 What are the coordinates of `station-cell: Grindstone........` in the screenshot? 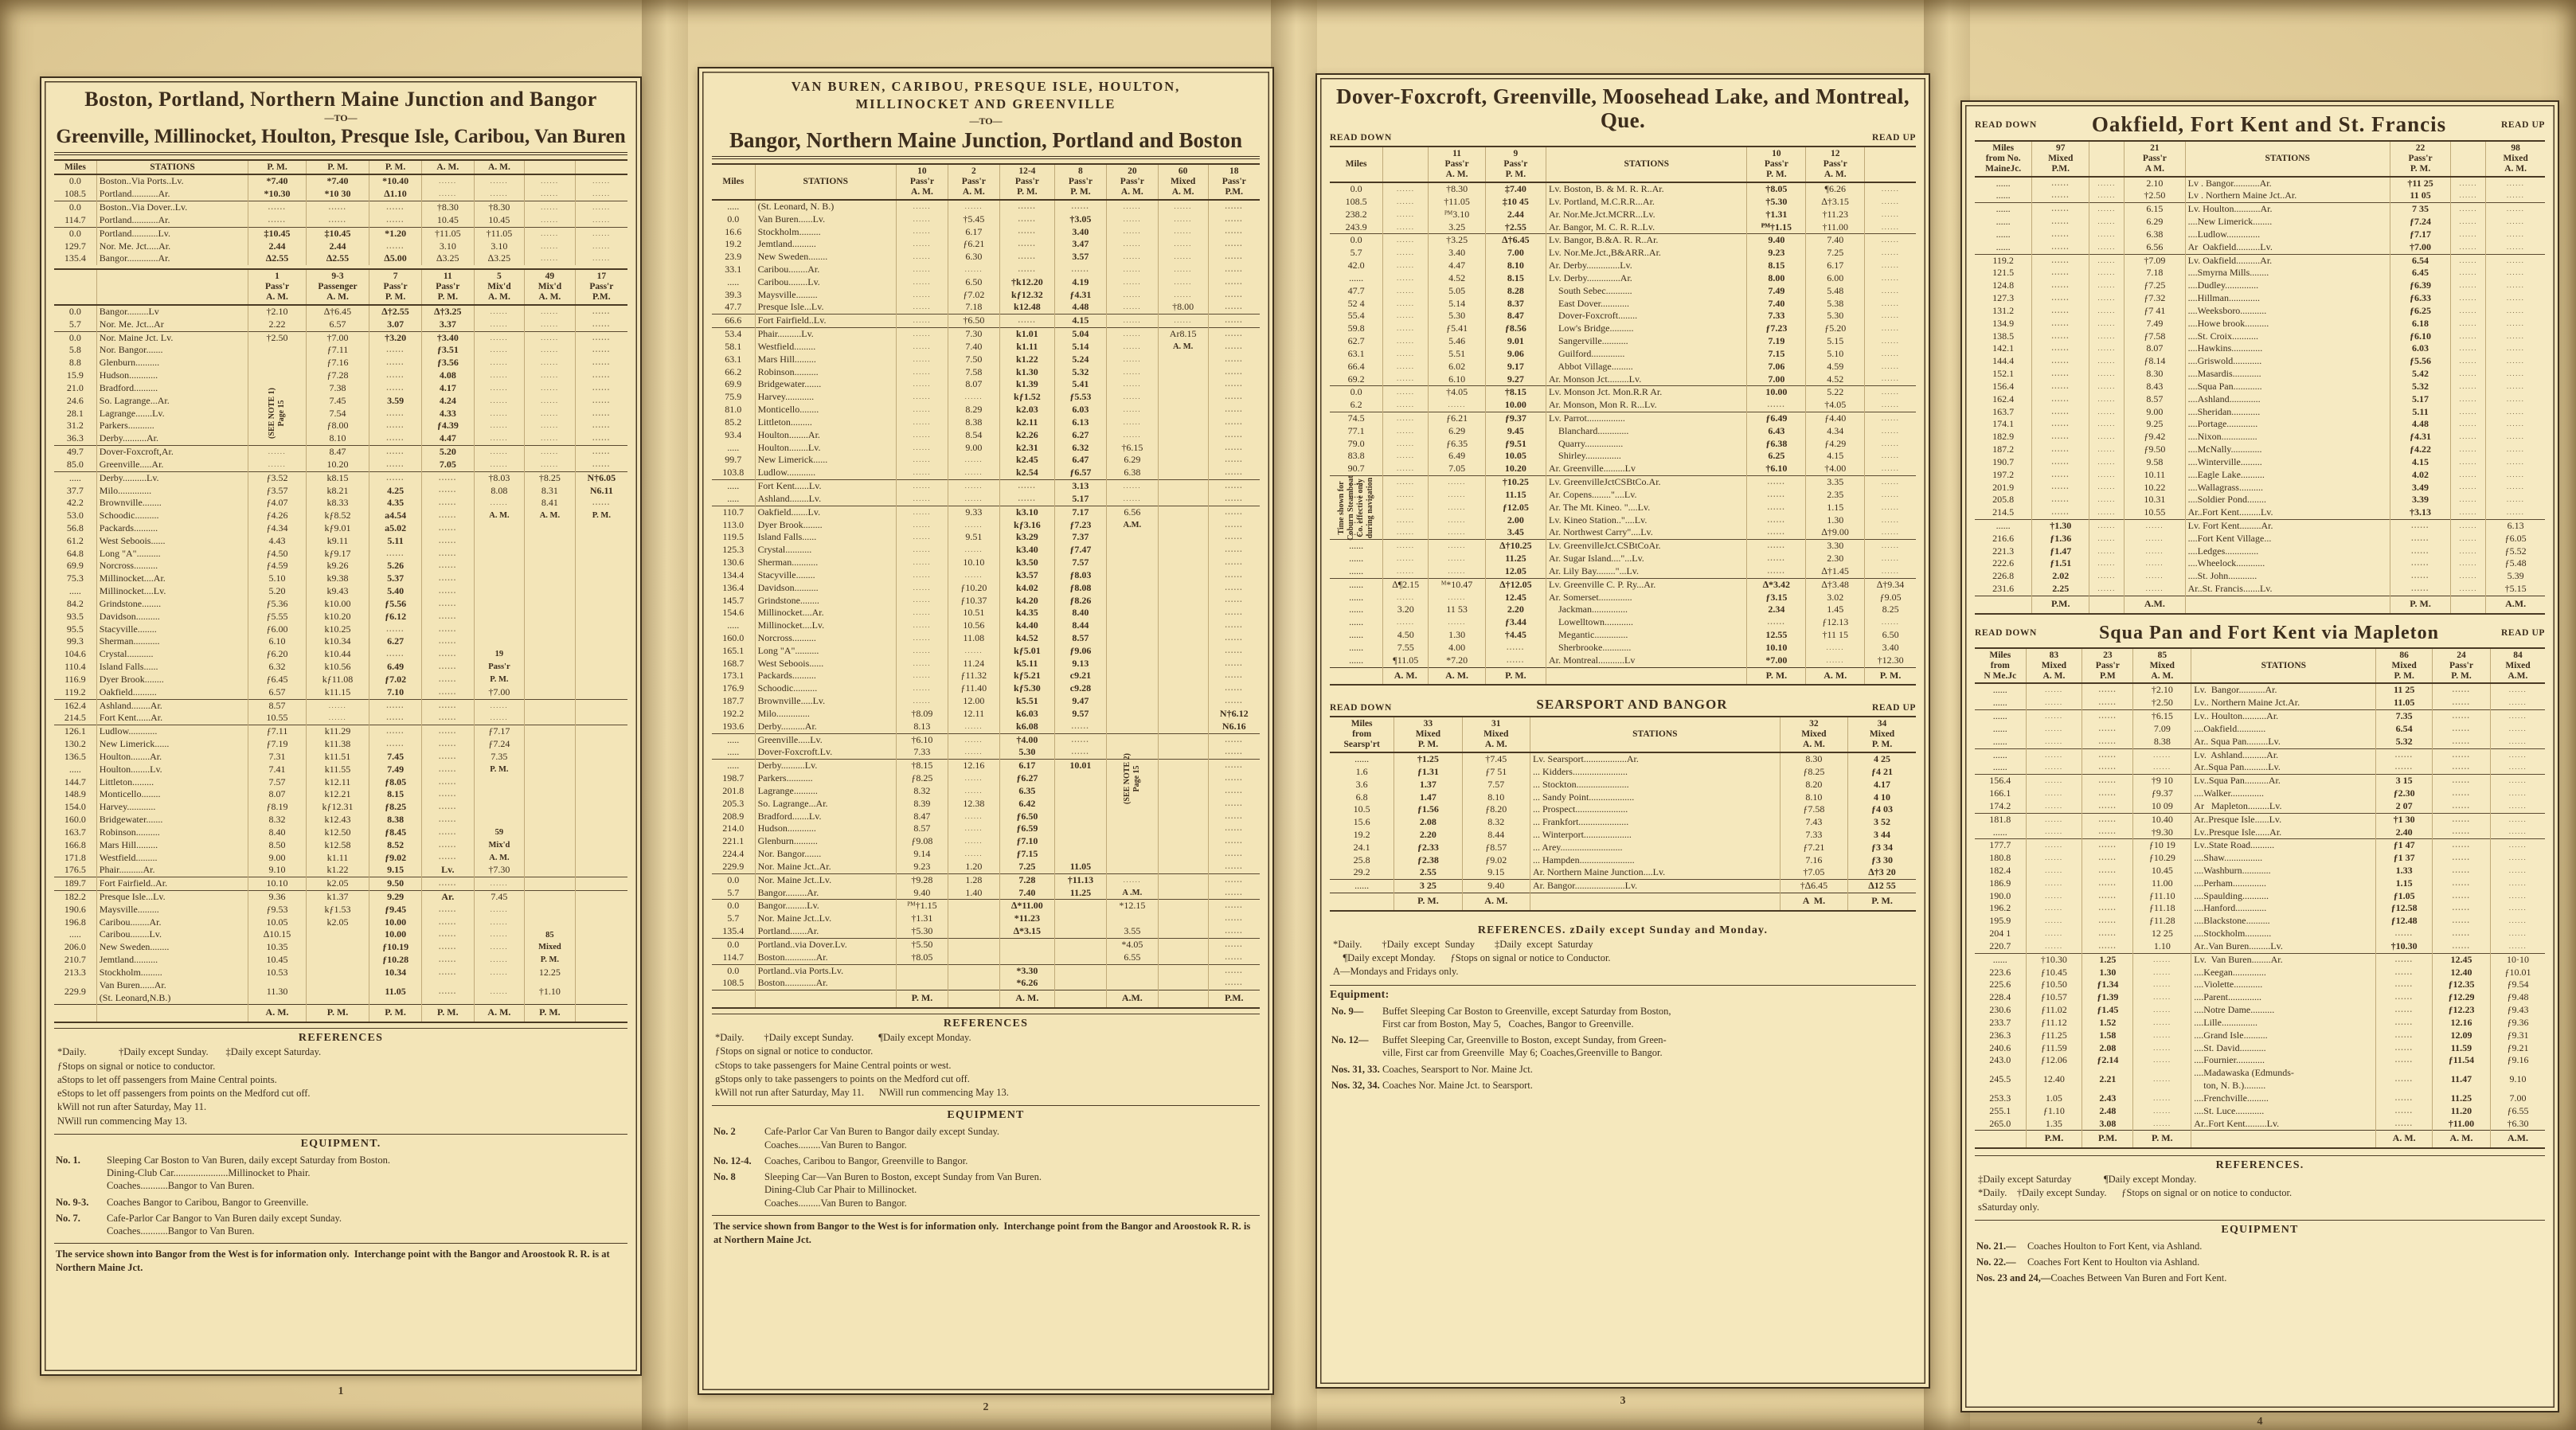 It's located at (172, 604).